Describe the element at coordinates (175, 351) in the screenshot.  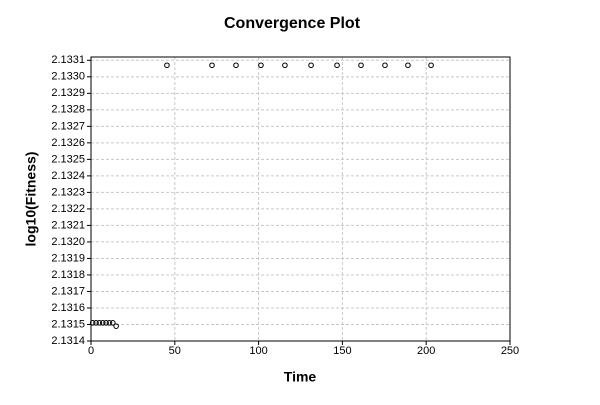
I see `x-tick-label: 50` at that location.